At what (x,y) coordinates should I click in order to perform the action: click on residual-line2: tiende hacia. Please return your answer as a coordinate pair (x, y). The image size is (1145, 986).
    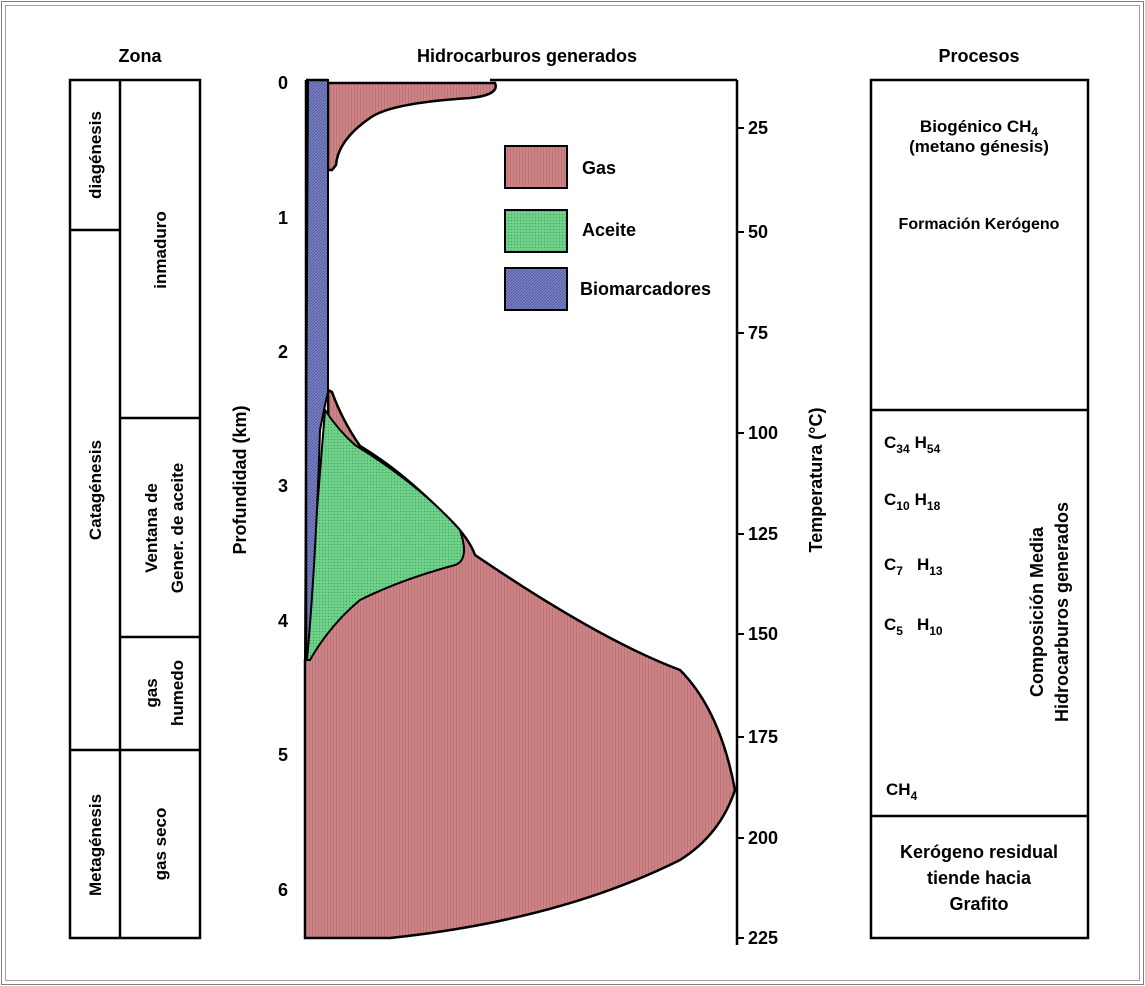
    Looking at the image, I should click on (979, 878).